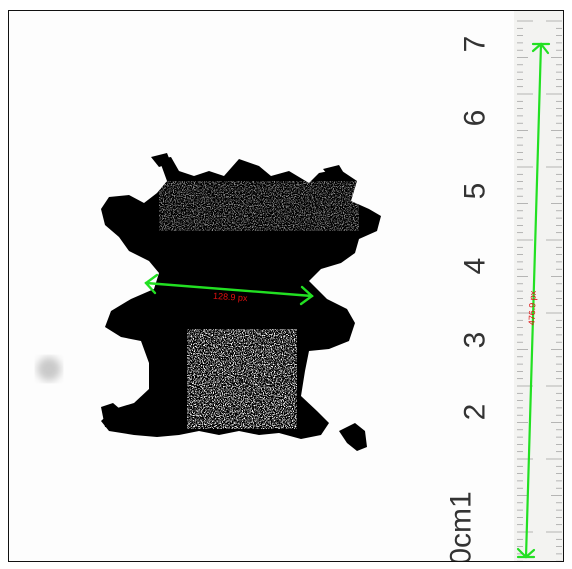 This screenshot has width=572, height=569. I want to click on ruler-label-4: 4, so click(475, 266).